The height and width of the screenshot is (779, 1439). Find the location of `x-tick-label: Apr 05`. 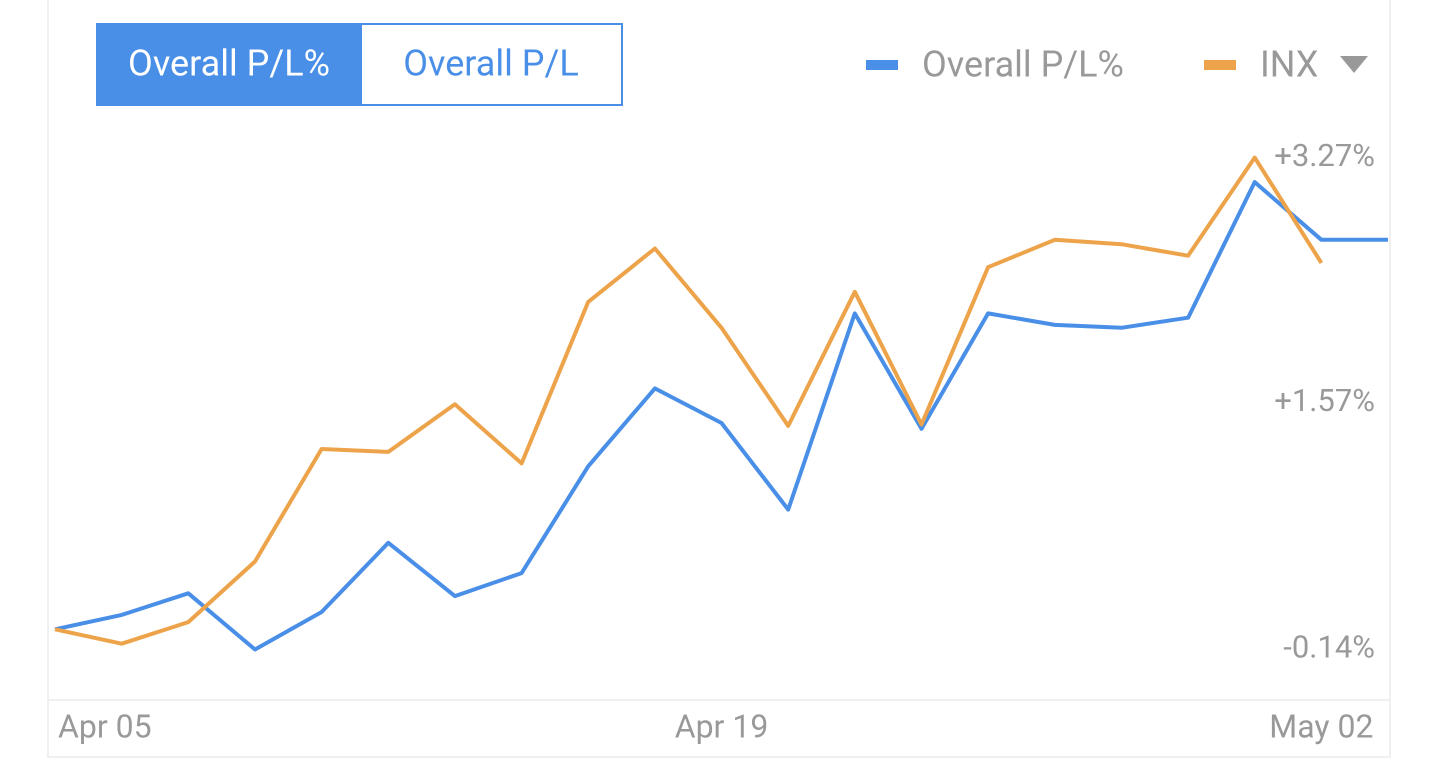

x-tick-label: Apr 05 is located at coordinates (105, 726).